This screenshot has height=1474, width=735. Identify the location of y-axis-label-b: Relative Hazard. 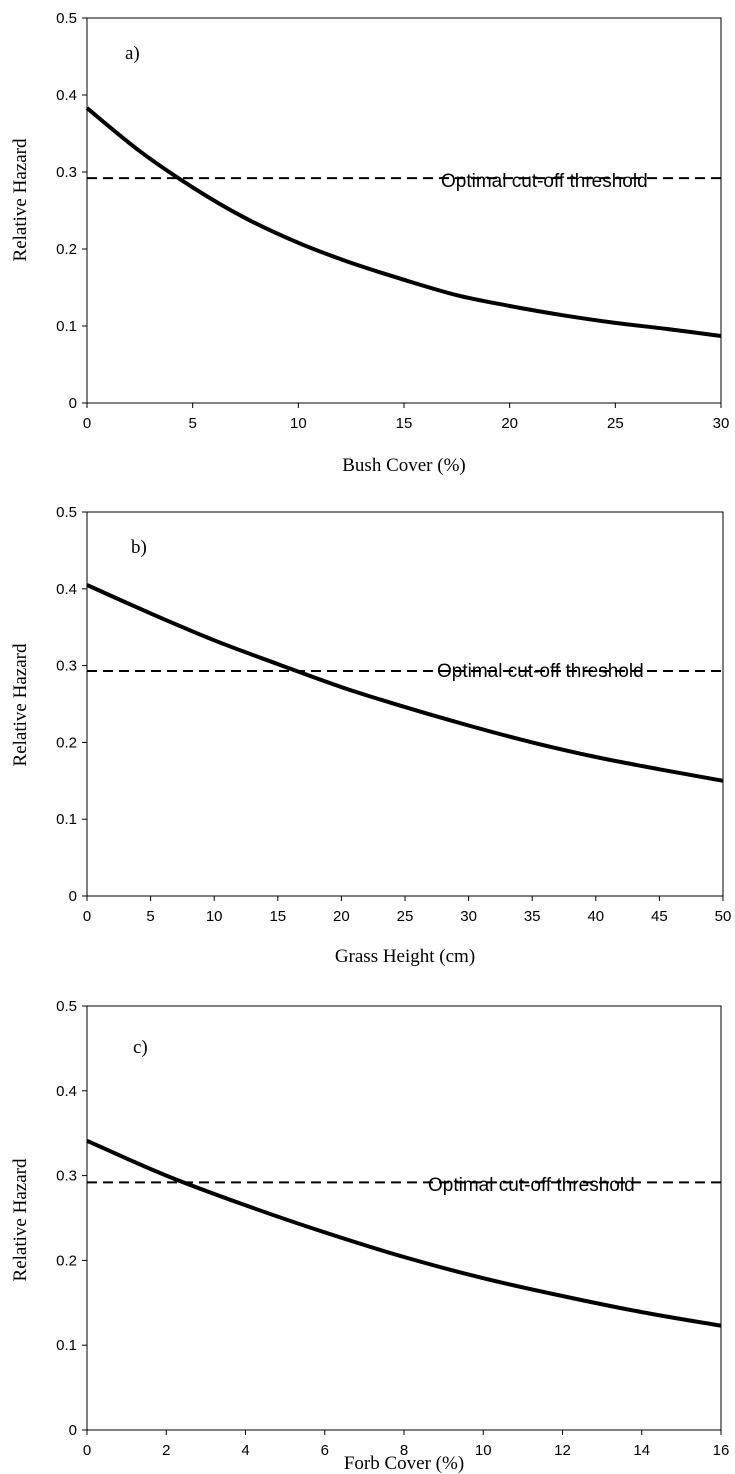
(20, 704).